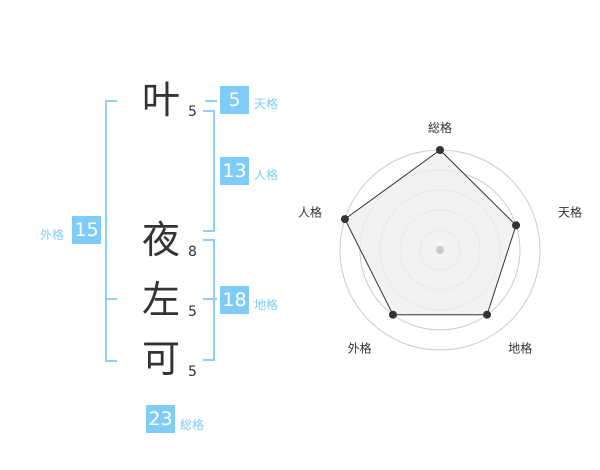  Describe the element at coordinates (310, 211) in the screenshot. I see `axis-label: 人格` at that location.